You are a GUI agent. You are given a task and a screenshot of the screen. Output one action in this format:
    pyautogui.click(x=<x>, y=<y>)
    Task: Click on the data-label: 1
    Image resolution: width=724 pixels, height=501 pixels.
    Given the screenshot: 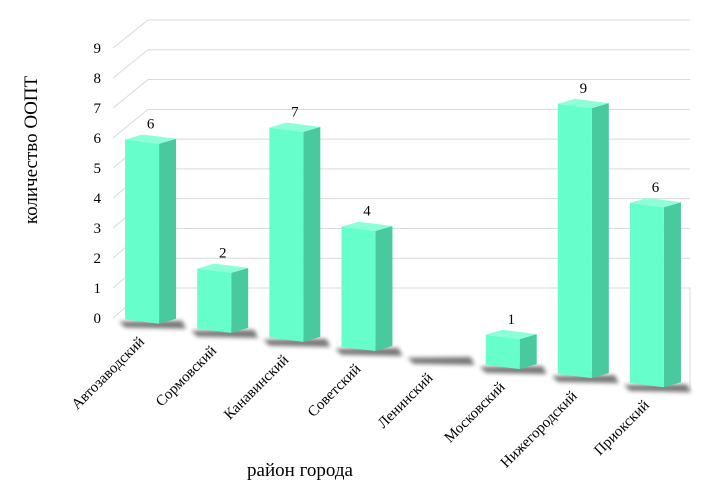 What is the action you would take?
    pyautogui.click(x=511, y=320)
    